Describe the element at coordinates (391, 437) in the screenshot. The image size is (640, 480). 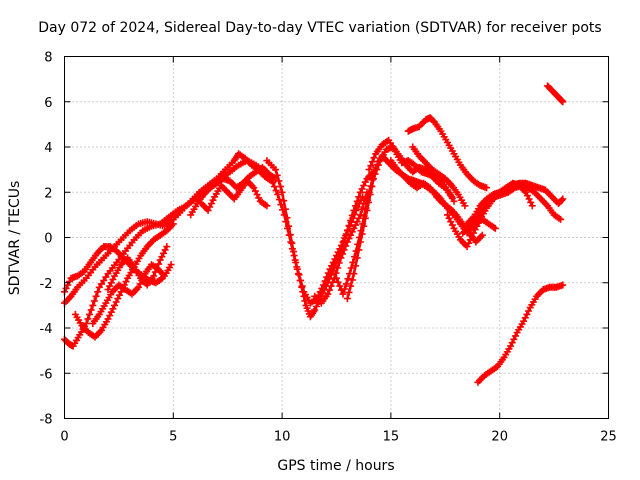
I see `x-tick-label: 15` at that location.